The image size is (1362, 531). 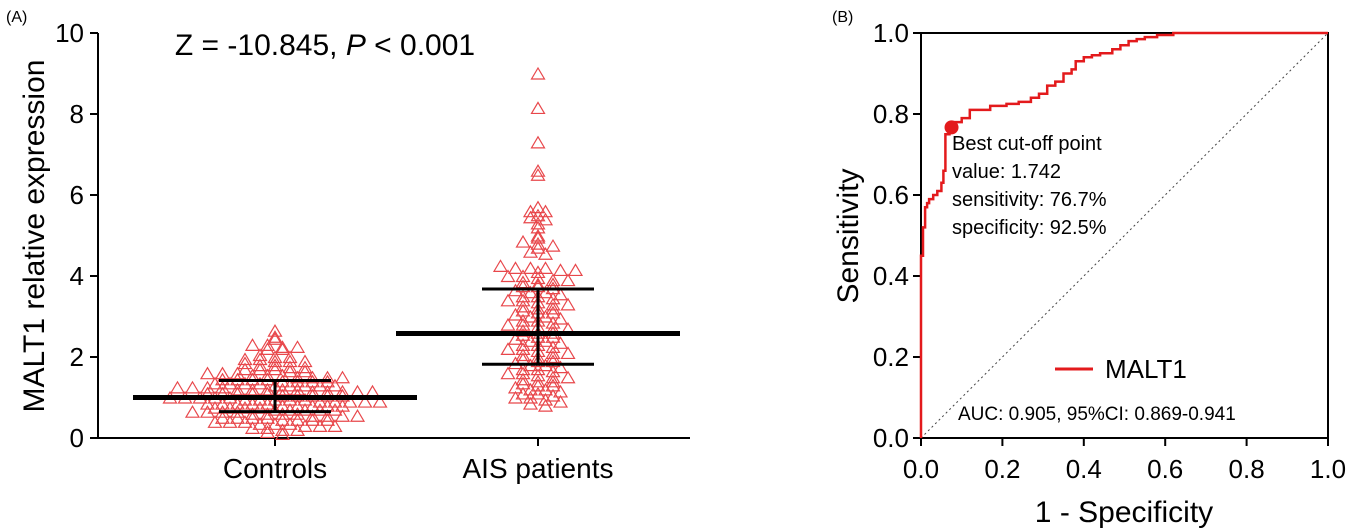 What do you see at coordinates (1029, 200) in the screenshot?
I see `annotation-line-3: sensitivity: 76.7%` at bounding box center [1029, 200].